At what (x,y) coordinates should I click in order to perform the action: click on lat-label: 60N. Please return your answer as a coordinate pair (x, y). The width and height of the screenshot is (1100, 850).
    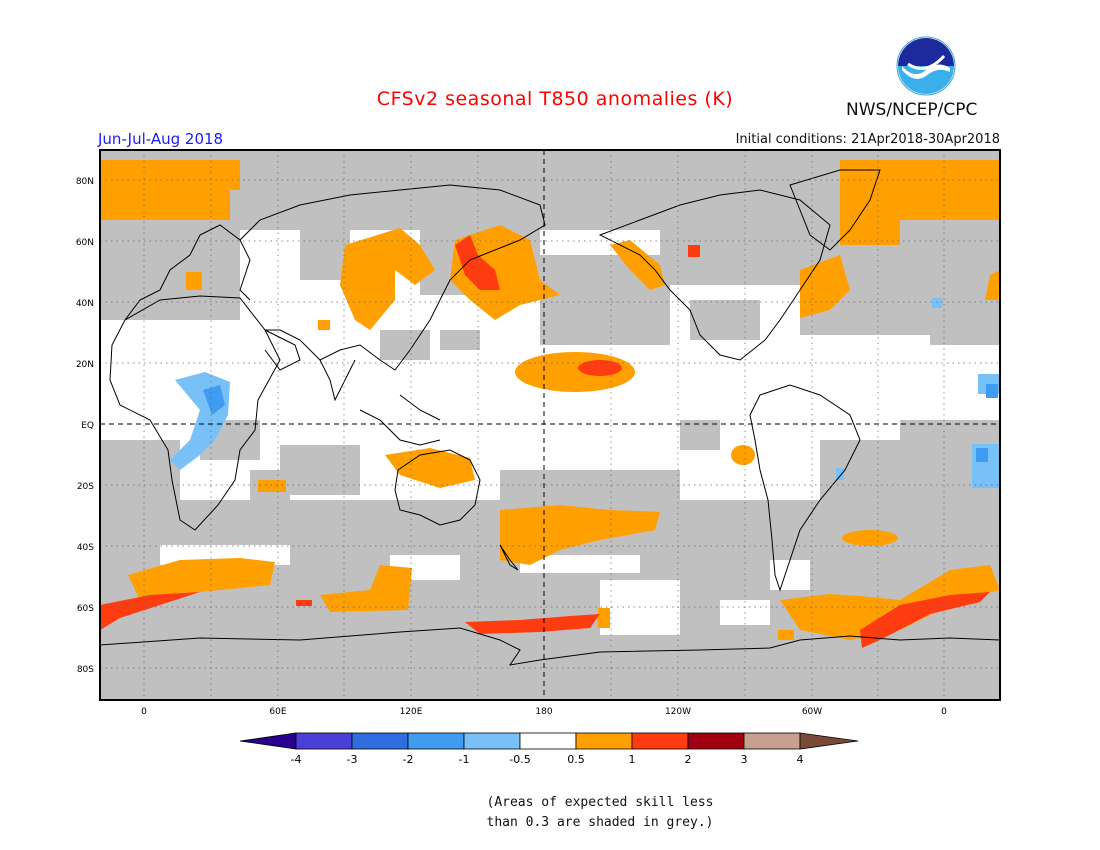
    Looking at the image, I should click on (85, 243).